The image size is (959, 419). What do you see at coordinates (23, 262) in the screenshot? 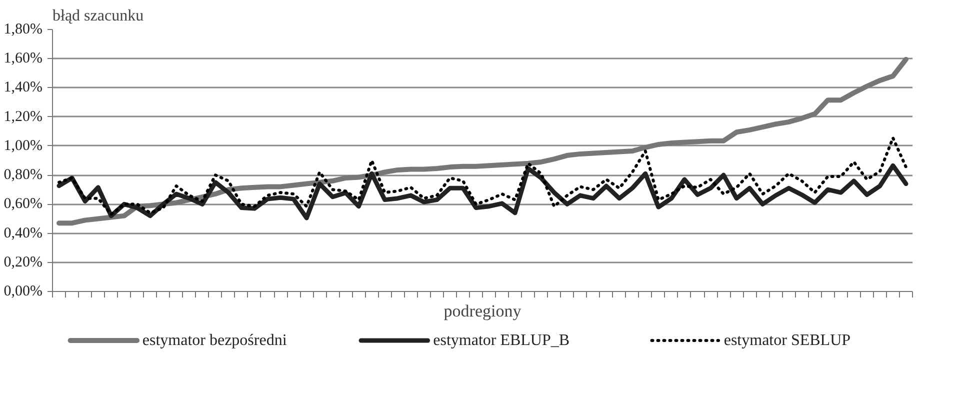
I see `y-tick-label: 0,20%` at bounding box center [23, 262].